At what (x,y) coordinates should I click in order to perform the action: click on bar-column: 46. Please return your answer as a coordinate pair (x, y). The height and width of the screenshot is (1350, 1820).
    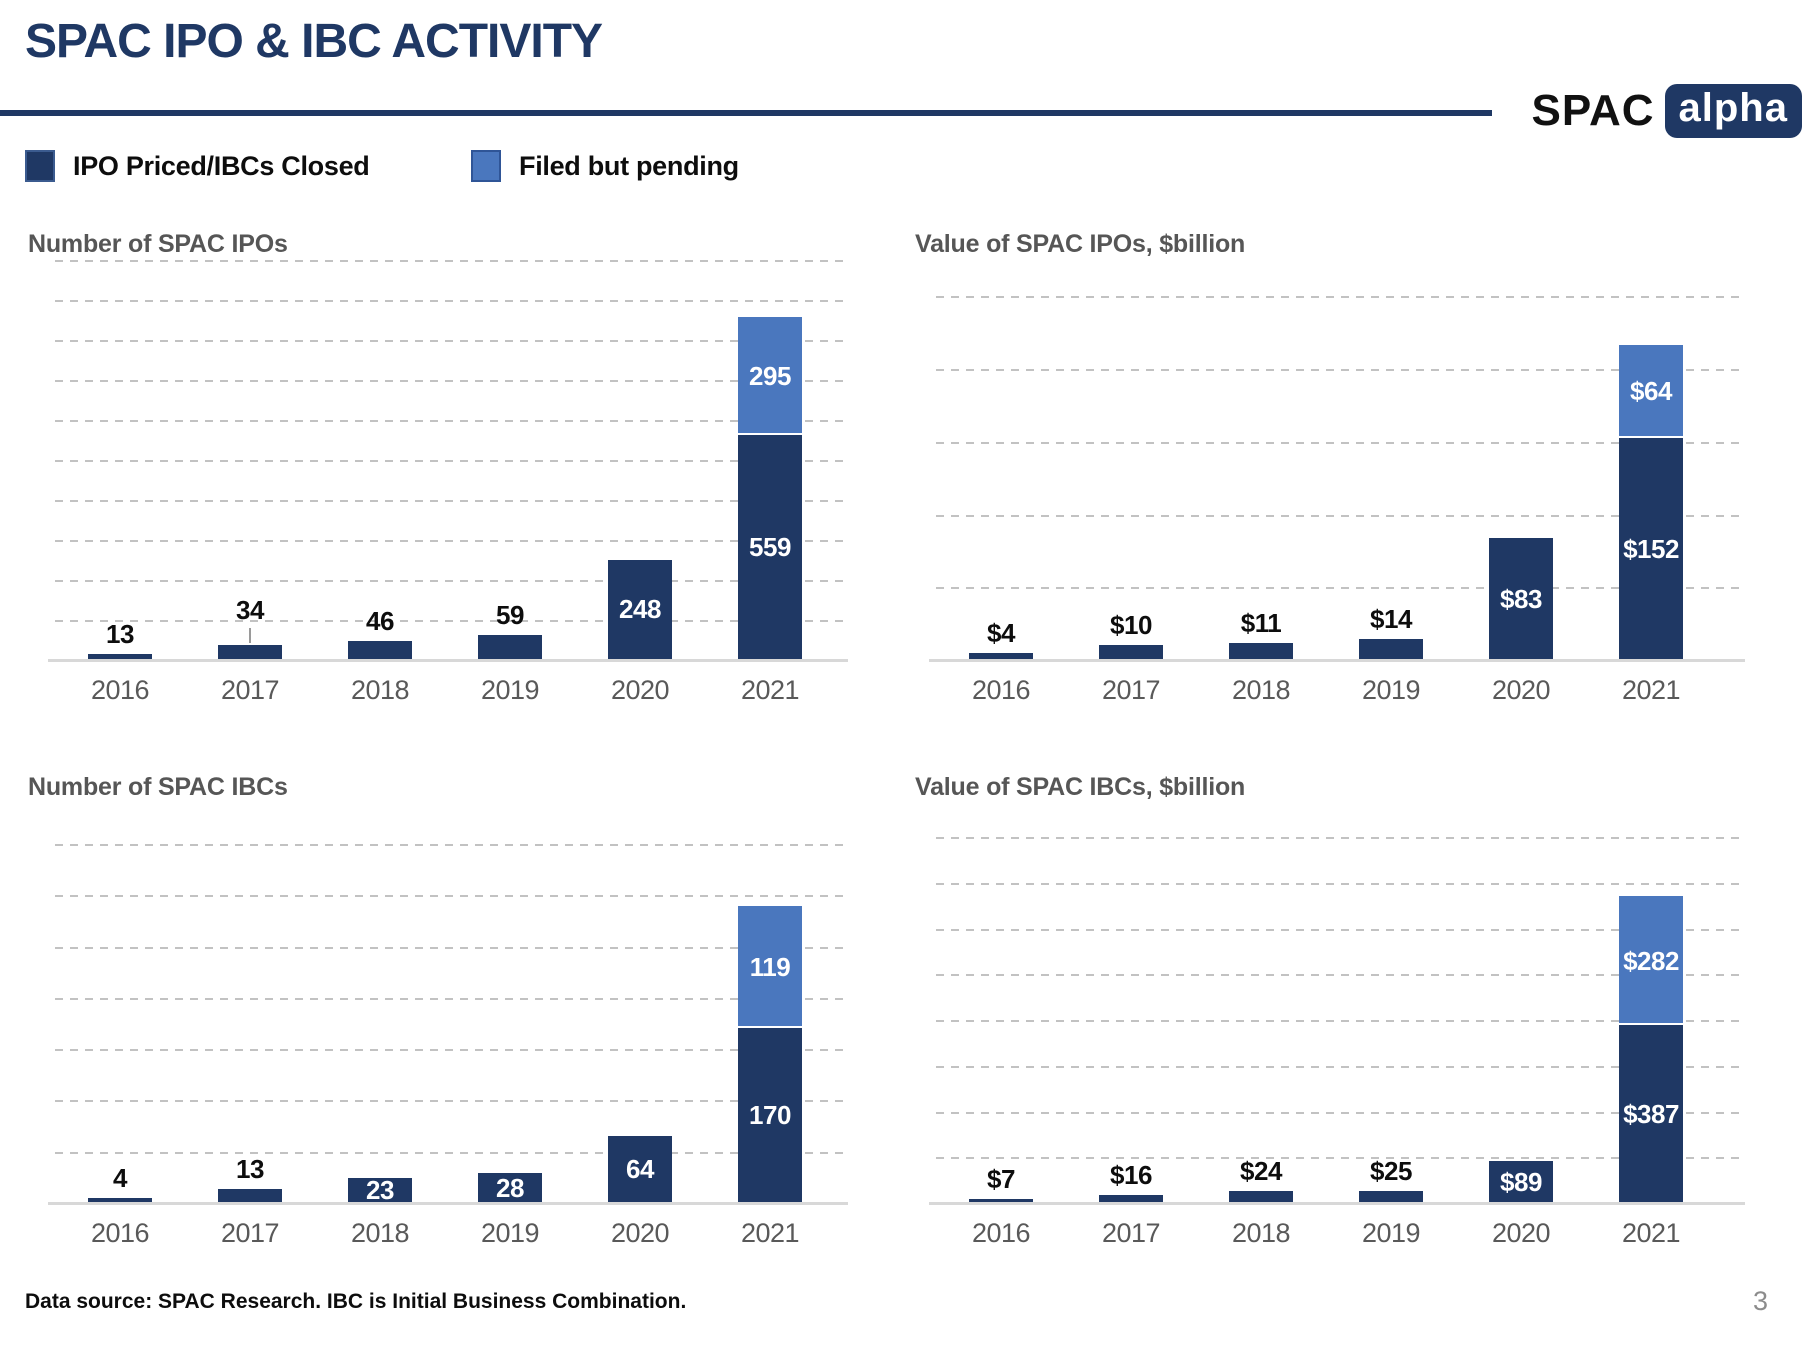
    Looking at the image, I should click on (380, 462).